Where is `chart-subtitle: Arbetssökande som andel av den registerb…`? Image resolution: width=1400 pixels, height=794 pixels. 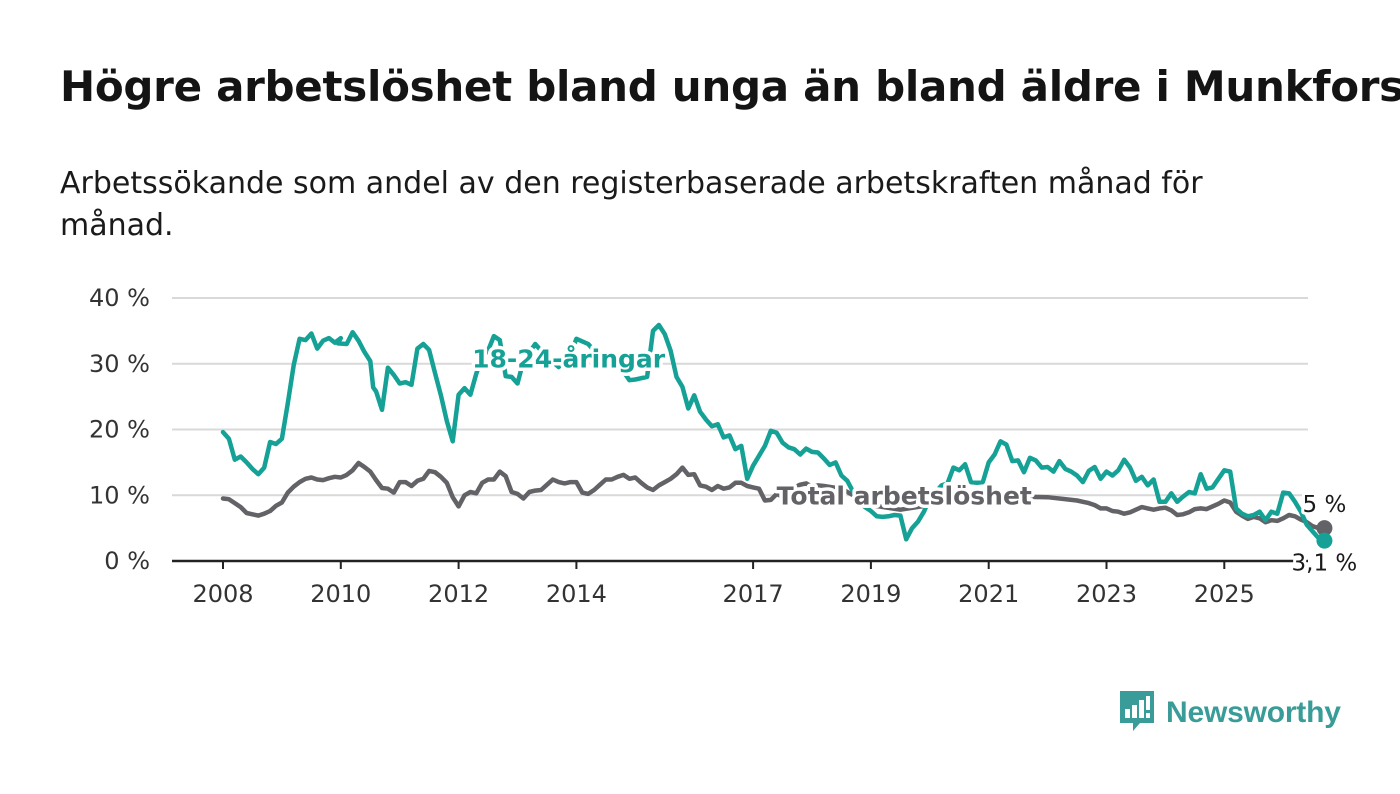 chart-subtitle: Arbetssökande som andel av den registerb… is located at coordinates (631, 204).